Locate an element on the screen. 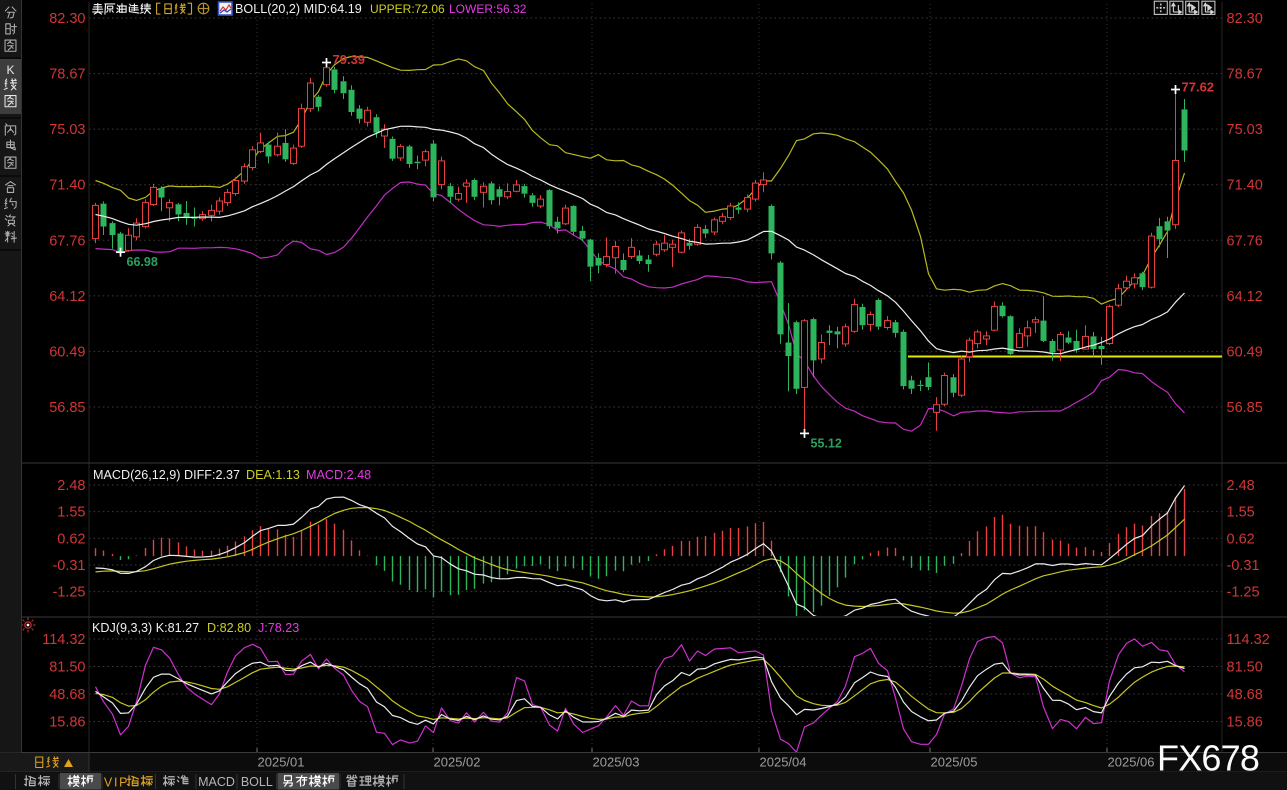 The height and width of the screenshot is (790, 1287). svg-text: FX678 is located at coordinates (1208, 758).